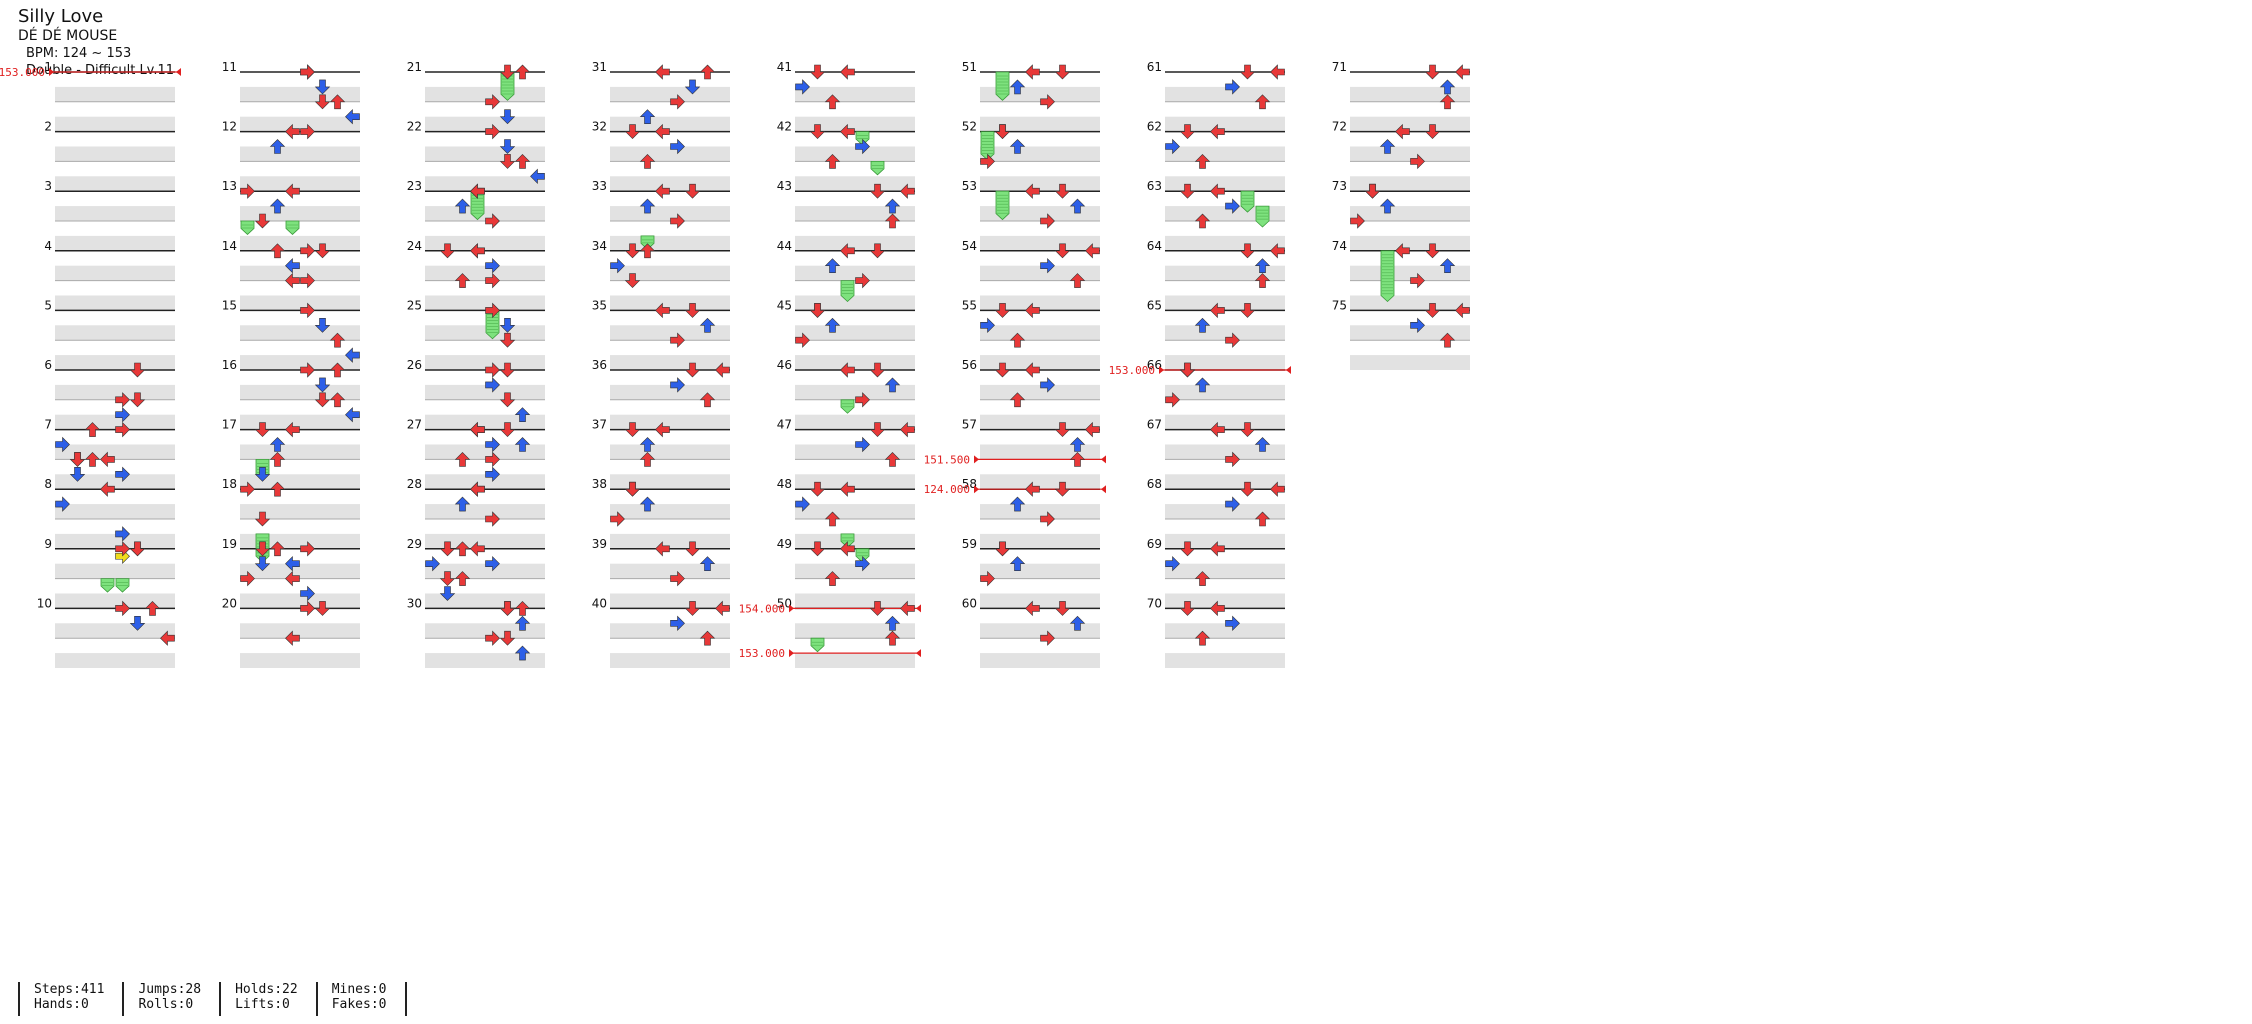 This screenshot has height=1024, width=2252. I want to click on measure-number: 9, so click(48, 544).